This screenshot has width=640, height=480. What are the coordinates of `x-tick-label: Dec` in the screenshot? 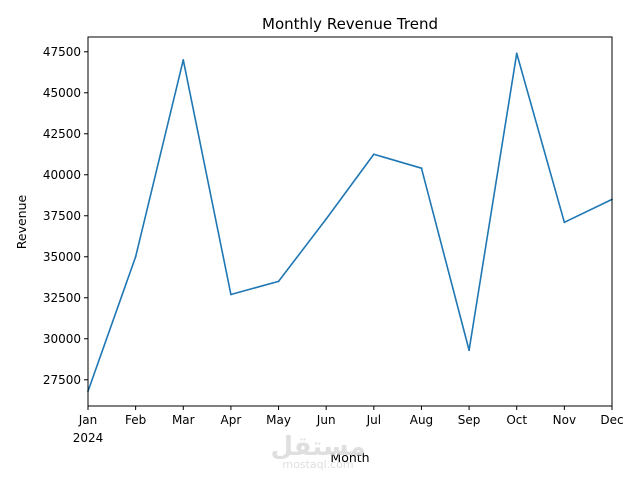 It's located at (611, 420).